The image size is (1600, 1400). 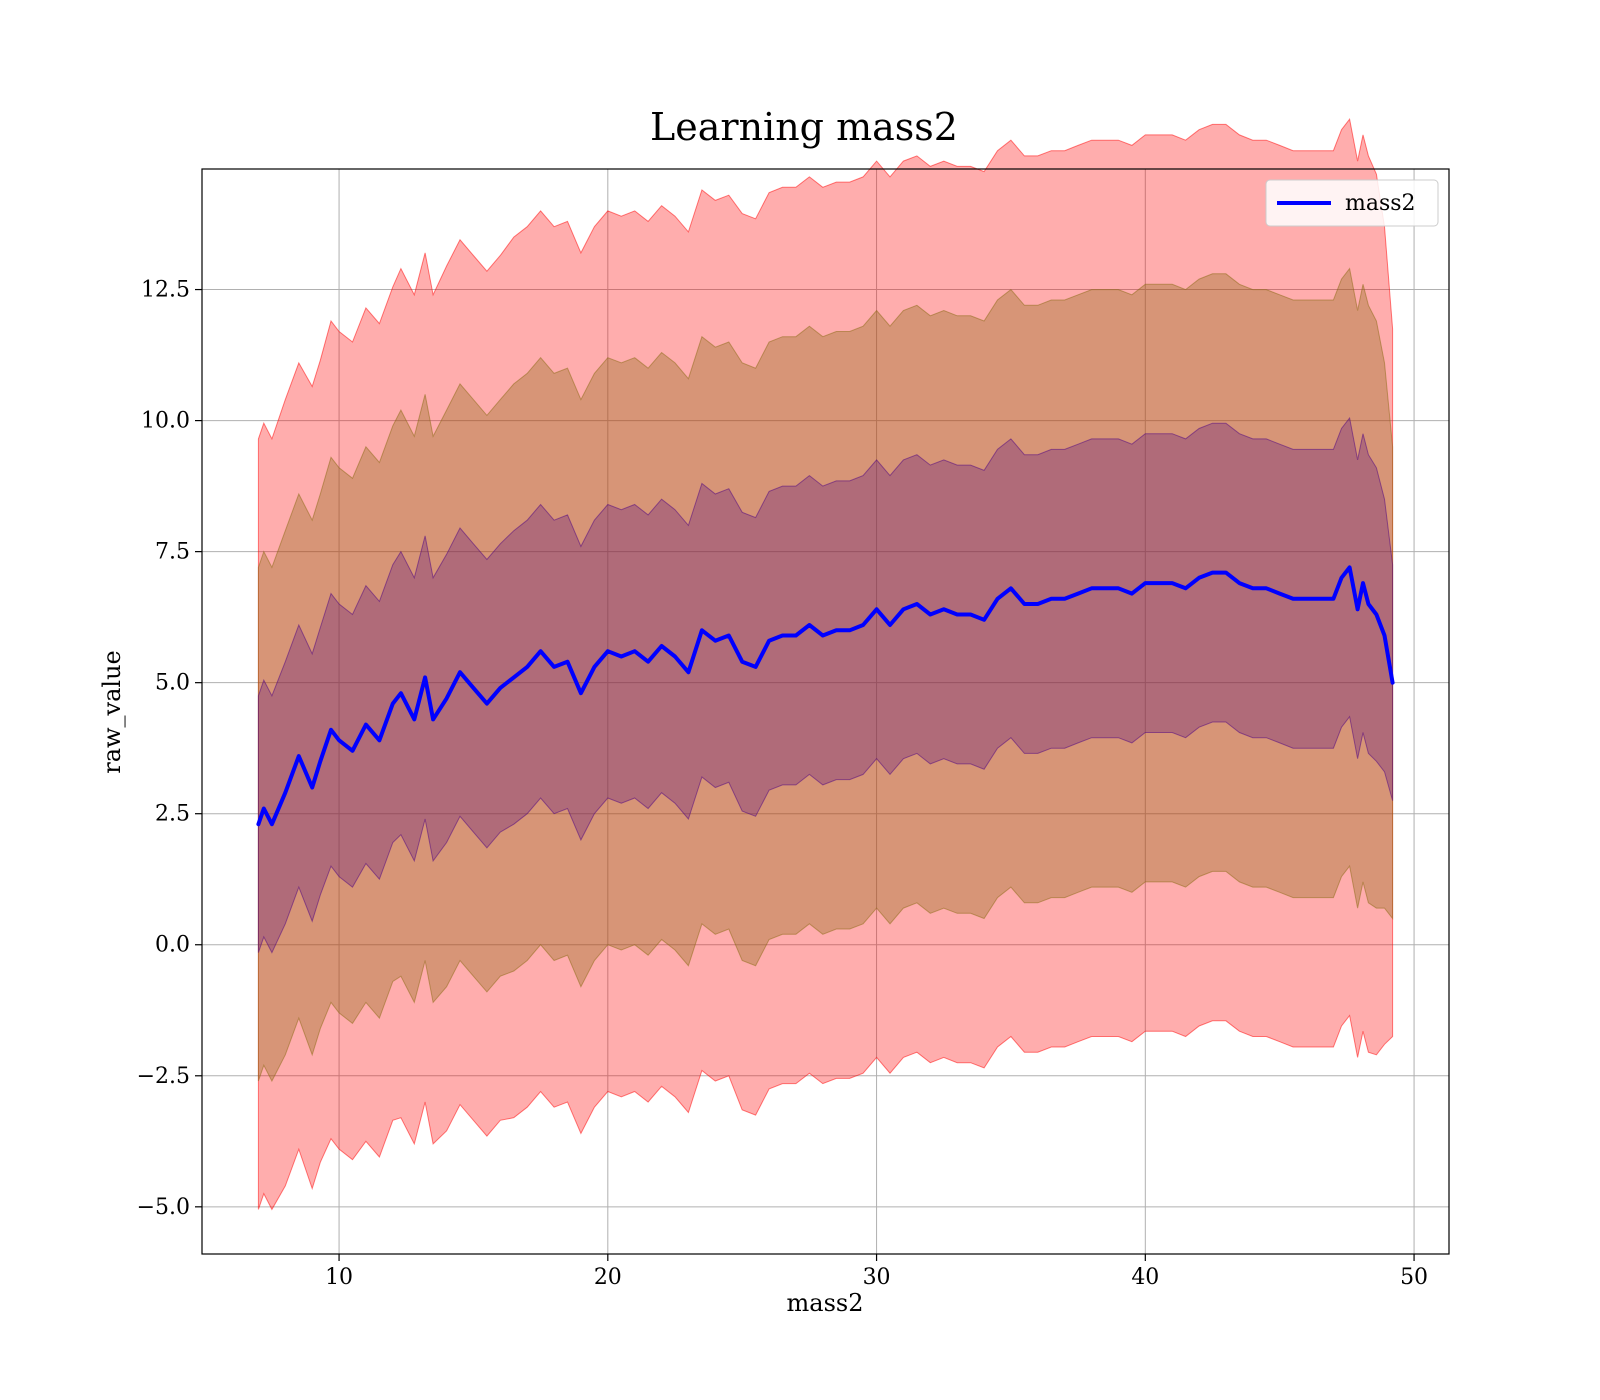 I want to click on y-tick-label: 5.0, so click(x=172, y=683).